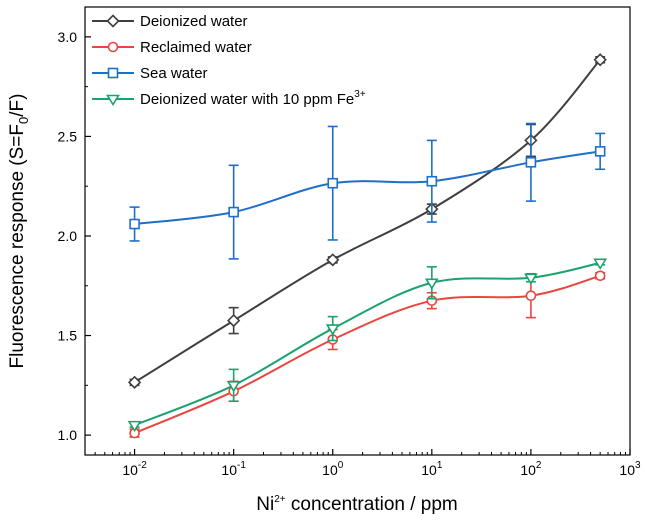 The width and height of the screenshot is (645, 520). Describe the element at coordinates (357, 504) in the screenshot. I see `x-axis-title: Ni2+ concentration / ppm` at that location.